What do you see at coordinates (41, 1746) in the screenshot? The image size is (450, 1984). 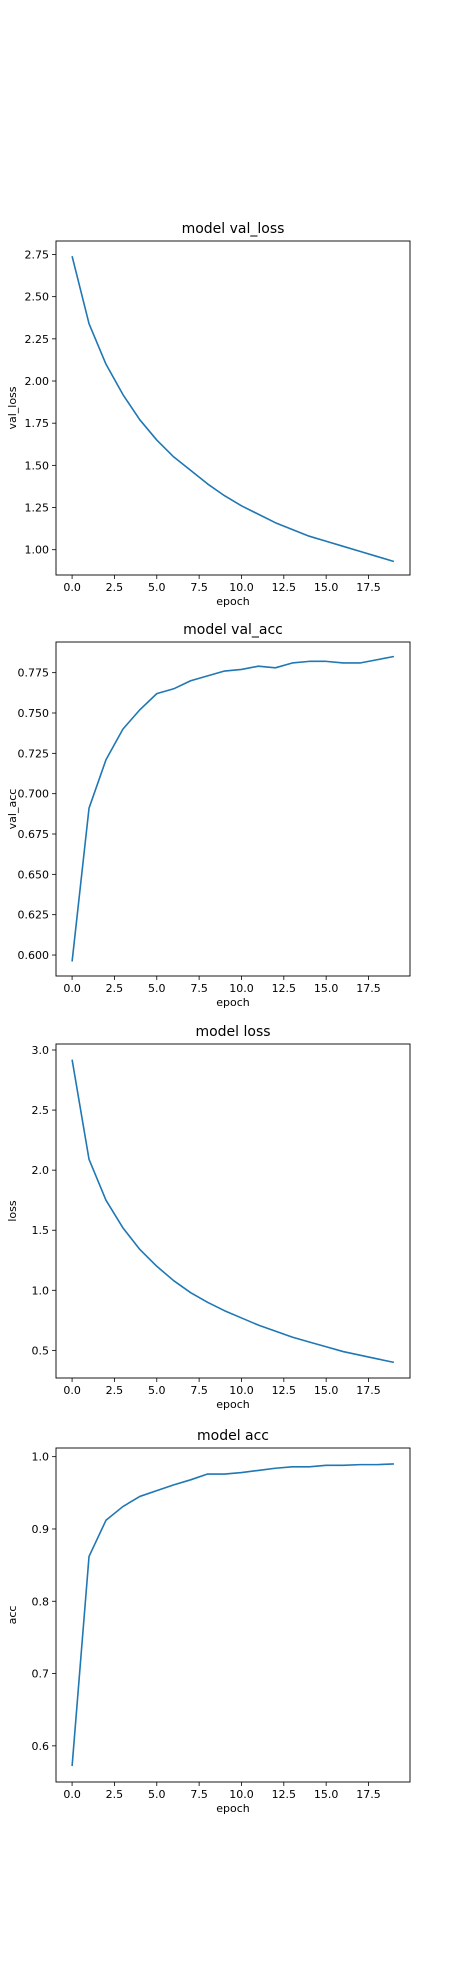 I see `y-tick-label: 0.6` at bounding box center [41, 1746].